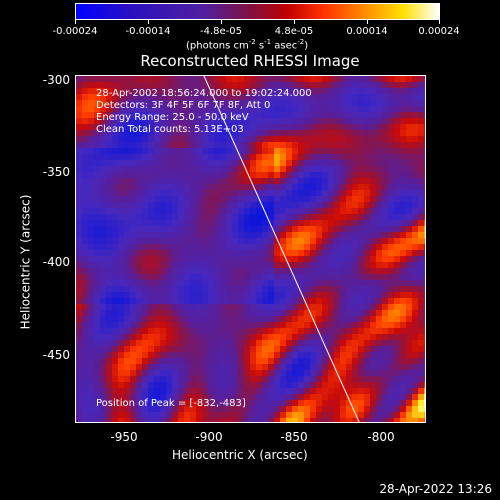  Describe the element at coordinates (75, 31) in the screenshot. I see `colorbar-tick-label: -0.00024` at that location.